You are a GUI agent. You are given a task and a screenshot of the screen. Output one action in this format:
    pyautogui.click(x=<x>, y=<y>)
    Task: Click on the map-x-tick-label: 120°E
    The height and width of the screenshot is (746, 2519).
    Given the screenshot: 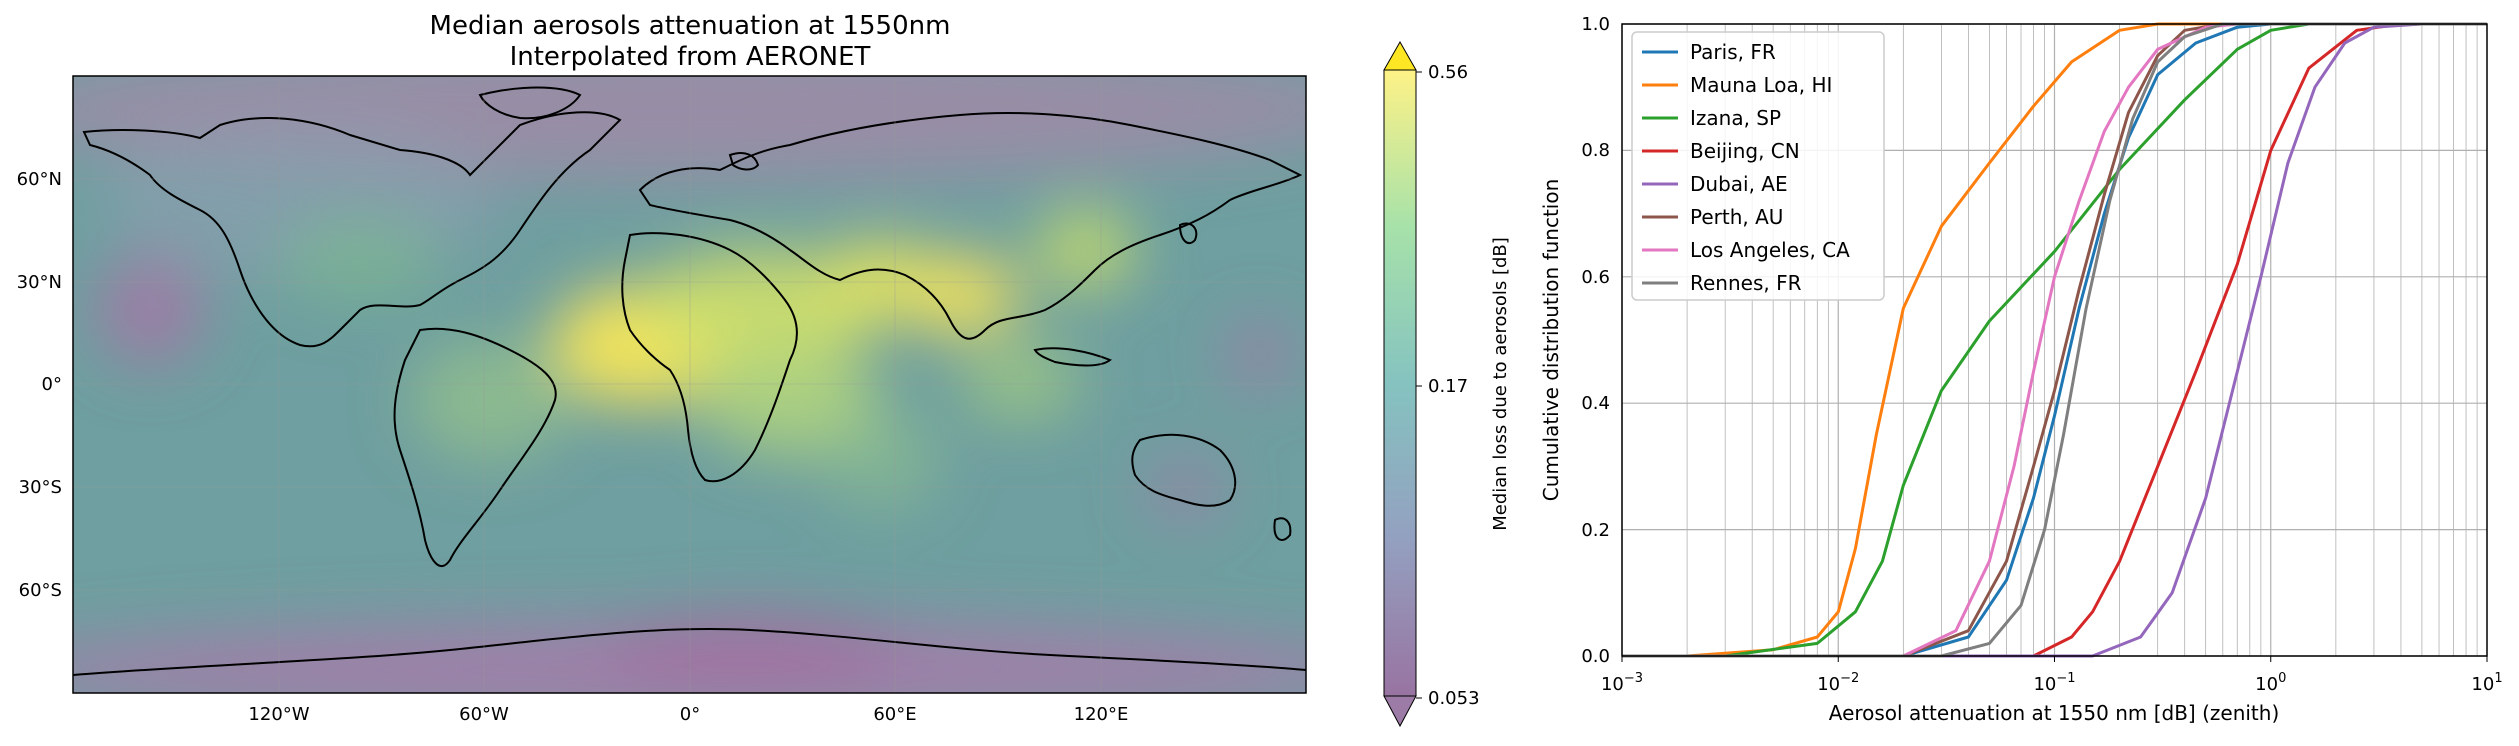 What is the action you would take?
    pyautogui.click(x=1101, y=714)
    